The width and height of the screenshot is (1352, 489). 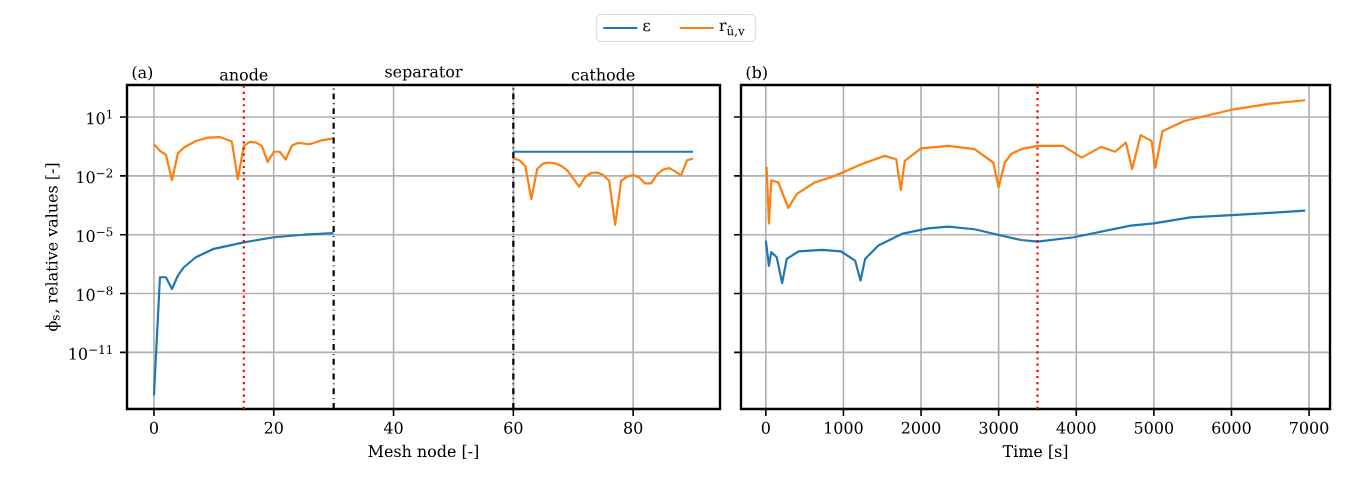 I want to click on text: anode, so click(x=244, y=74).